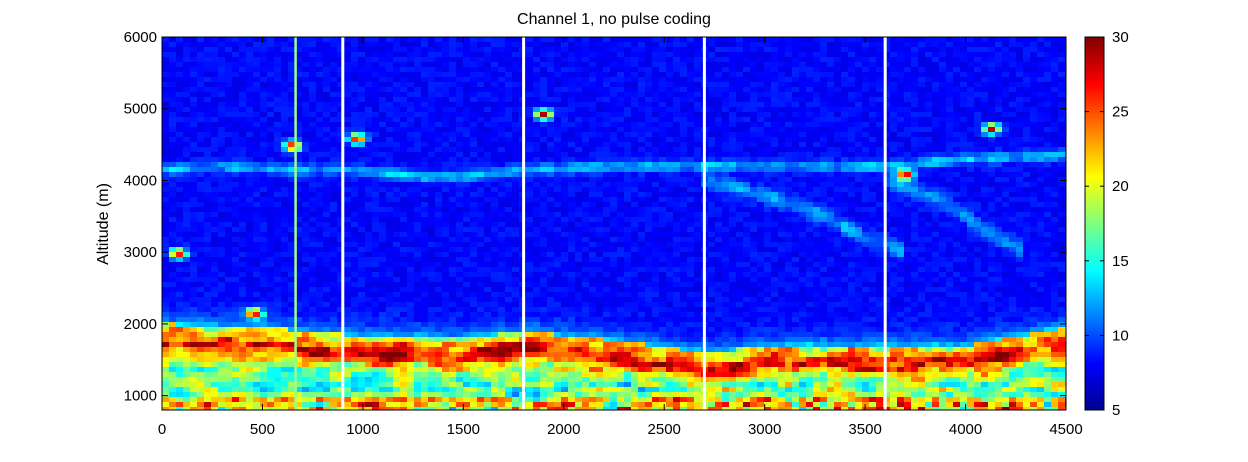  Describe the element at coordinates (362, 429) in the screenshot. I see `x-tick-label: 1000` at that location.